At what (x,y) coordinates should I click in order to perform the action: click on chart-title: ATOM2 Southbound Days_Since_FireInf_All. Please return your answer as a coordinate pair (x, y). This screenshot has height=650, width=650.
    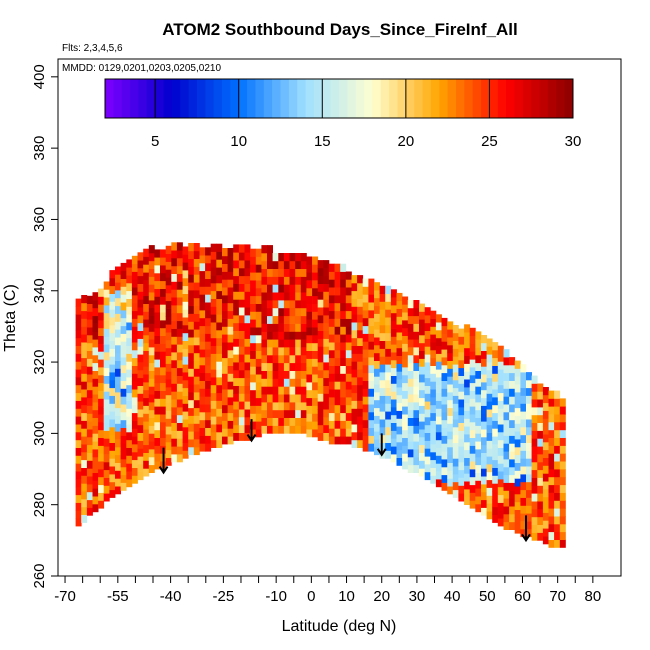
    Looking at the image, I should click on (339, 29).